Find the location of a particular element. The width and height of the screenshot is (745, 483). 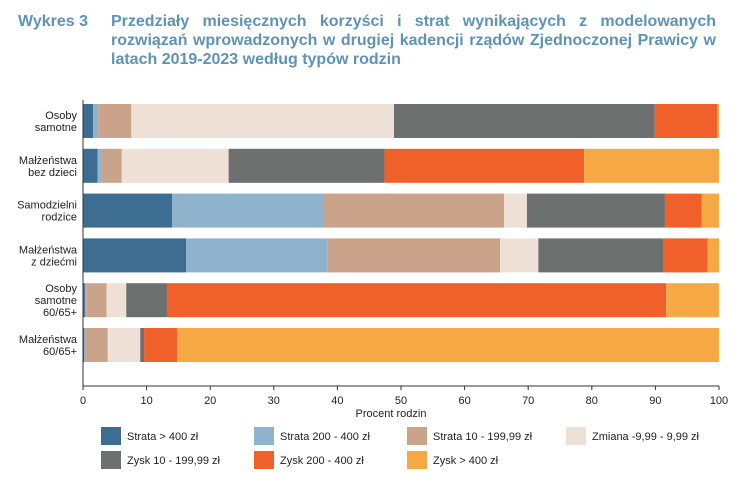

x-axis-label: Procent rodzin is located at coordinates (391, 414).